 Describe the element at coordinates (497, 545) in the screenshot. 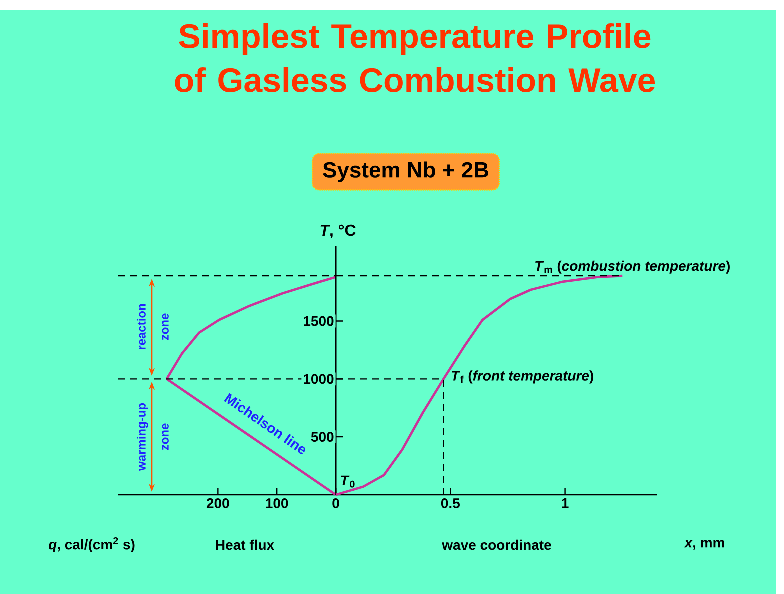

I see `text: wave coordinate` at that location.